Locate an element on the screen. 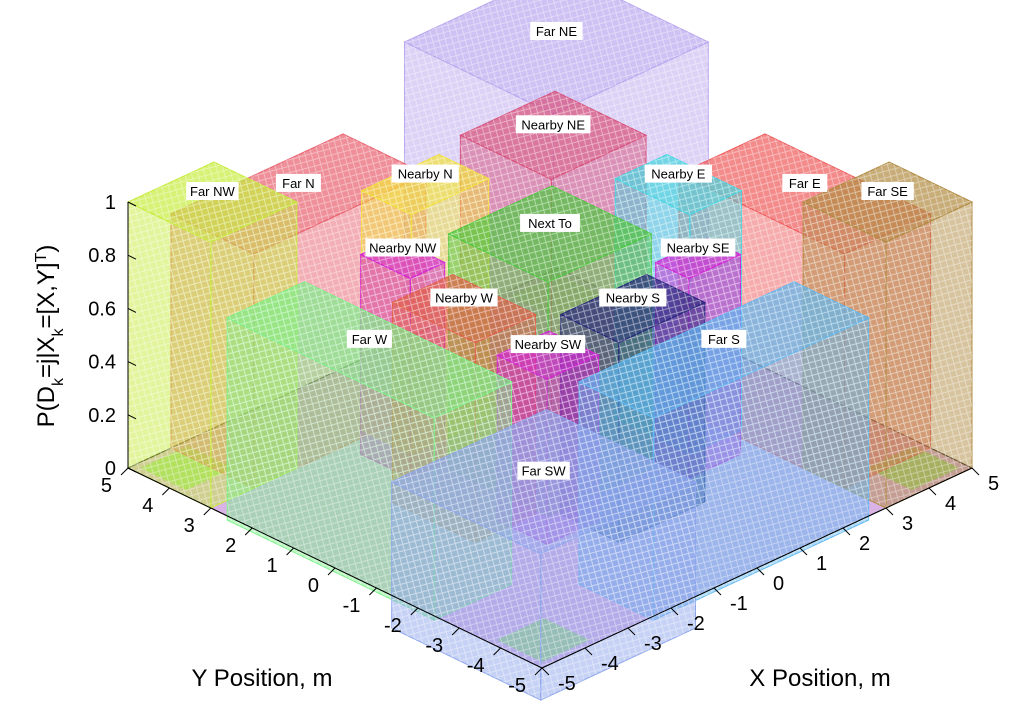 This screenshot has width=1014, height=710. x-tick-label: 4 is located at coordinates (950, 504).